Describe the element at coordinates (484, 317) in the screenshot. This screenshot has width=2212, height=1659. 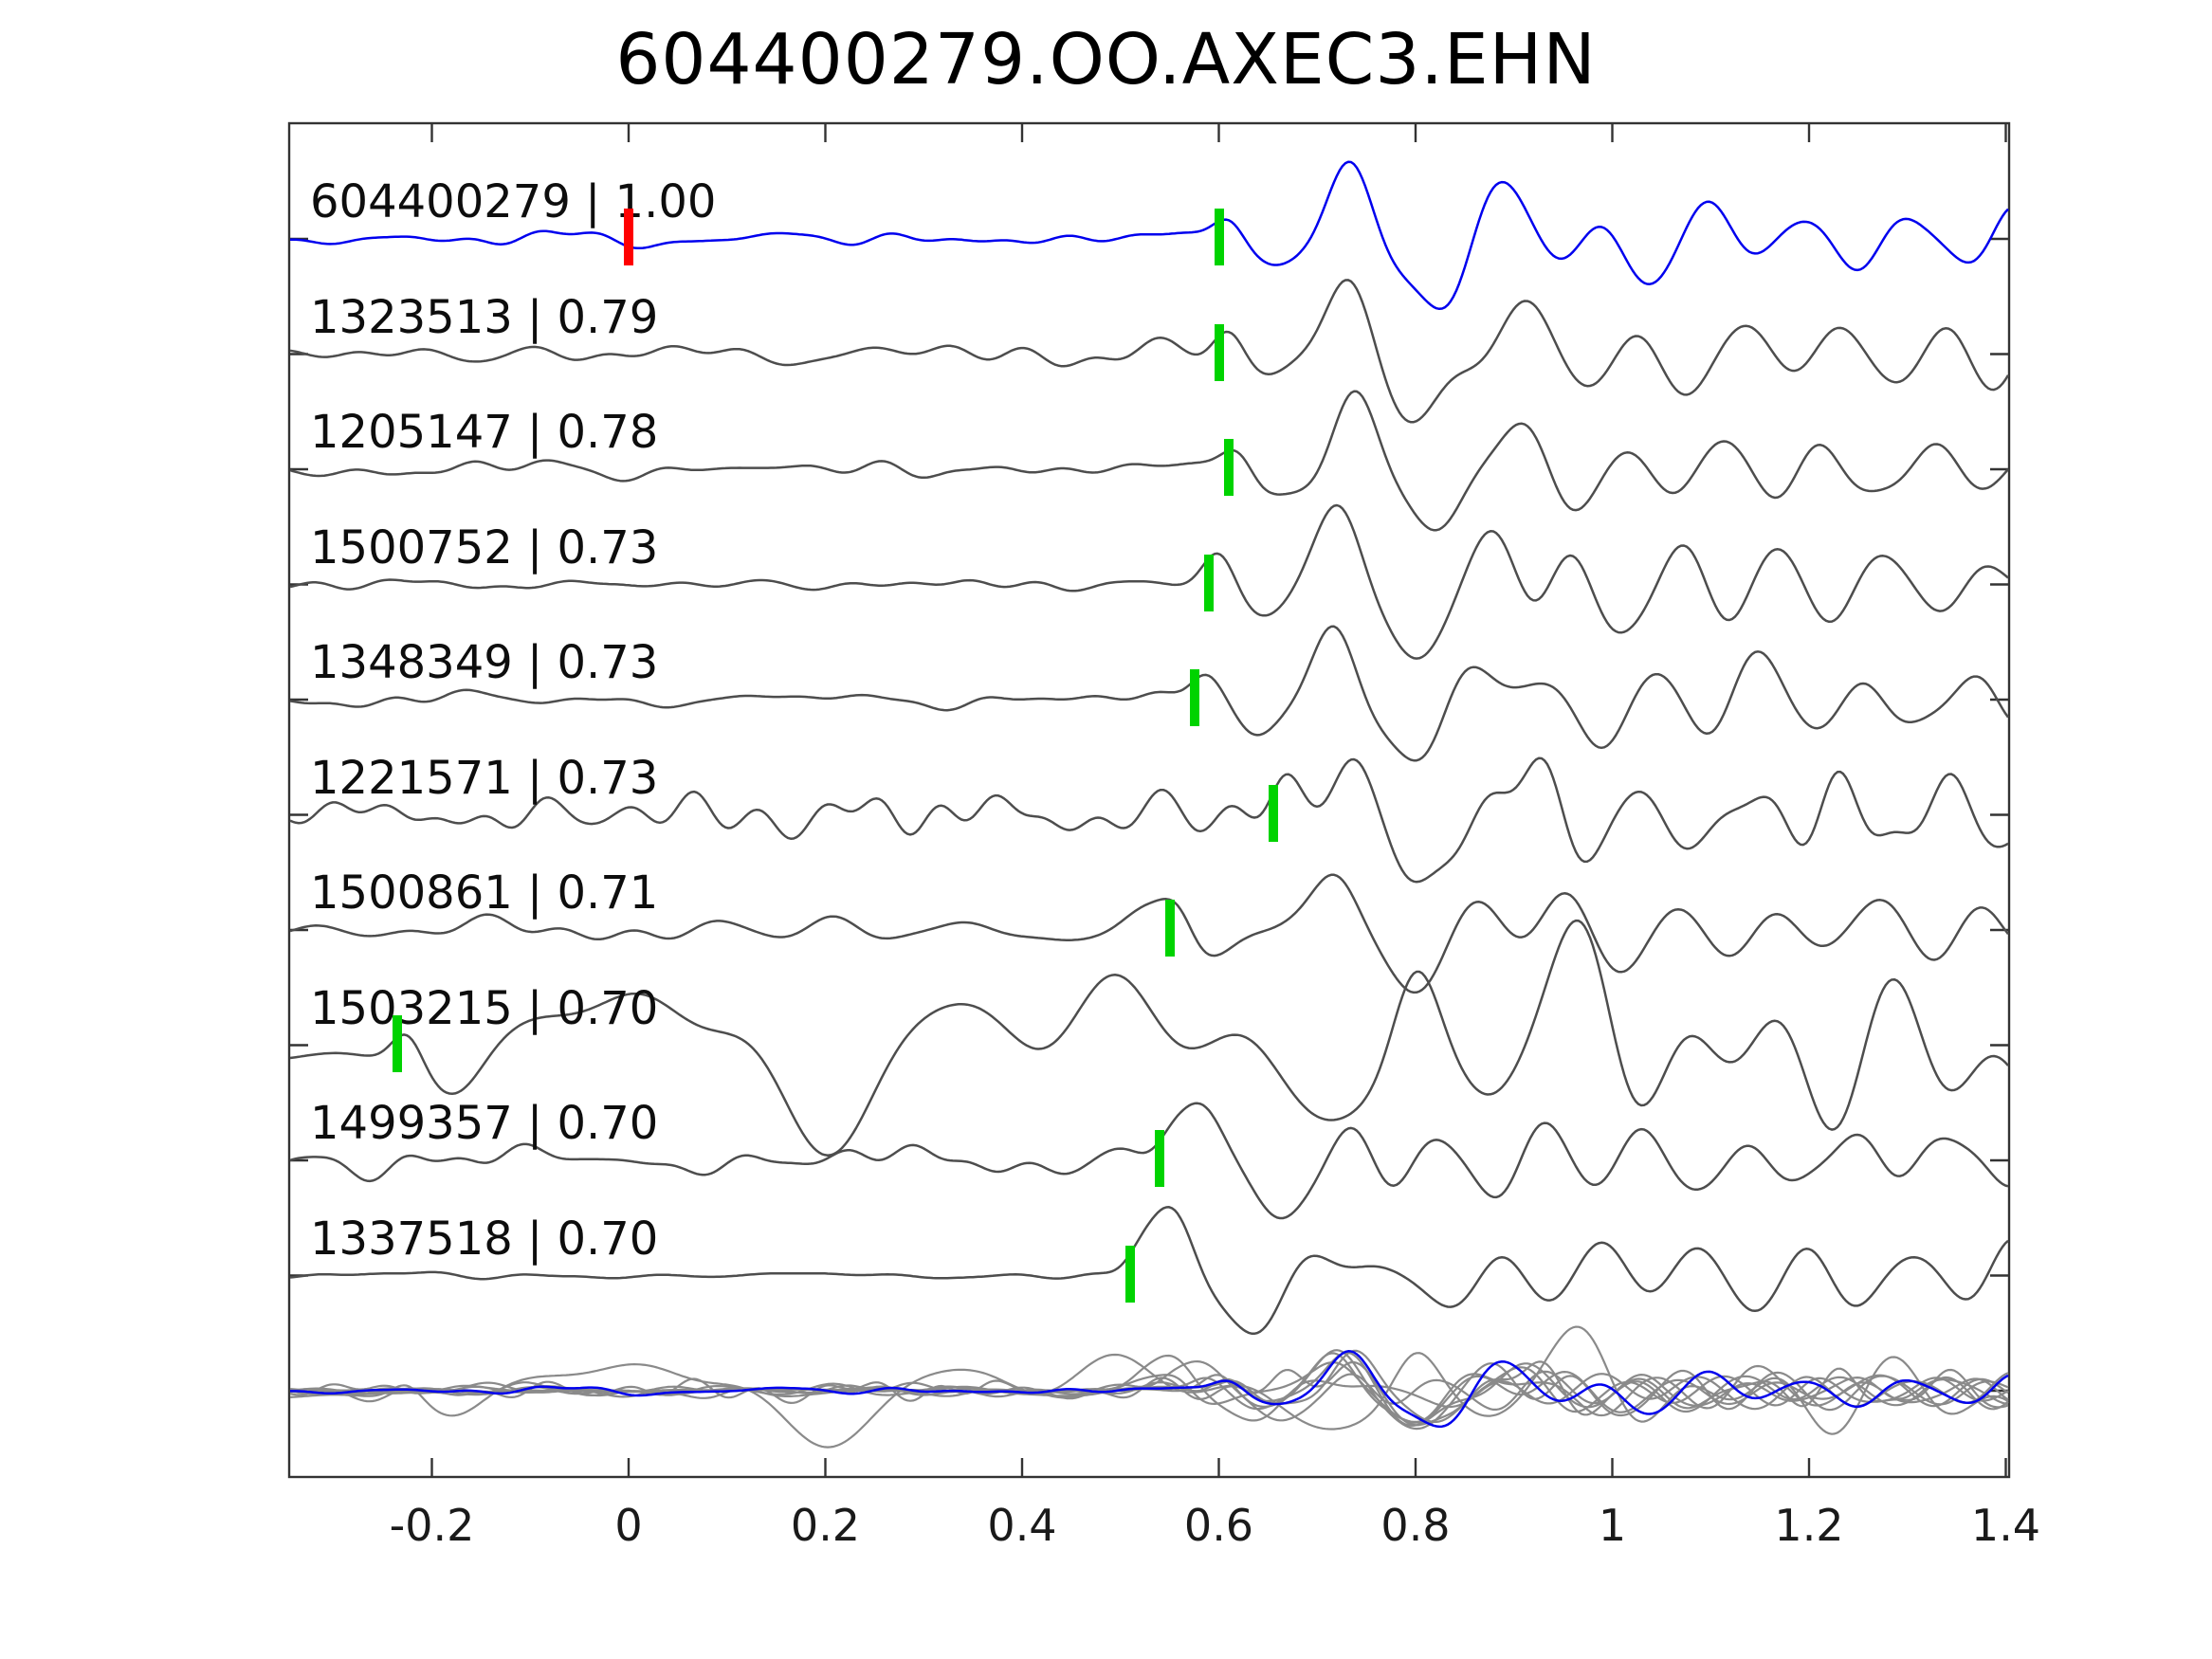
I see `trace-label-1323513: 1323513 | 0.79` at that location.